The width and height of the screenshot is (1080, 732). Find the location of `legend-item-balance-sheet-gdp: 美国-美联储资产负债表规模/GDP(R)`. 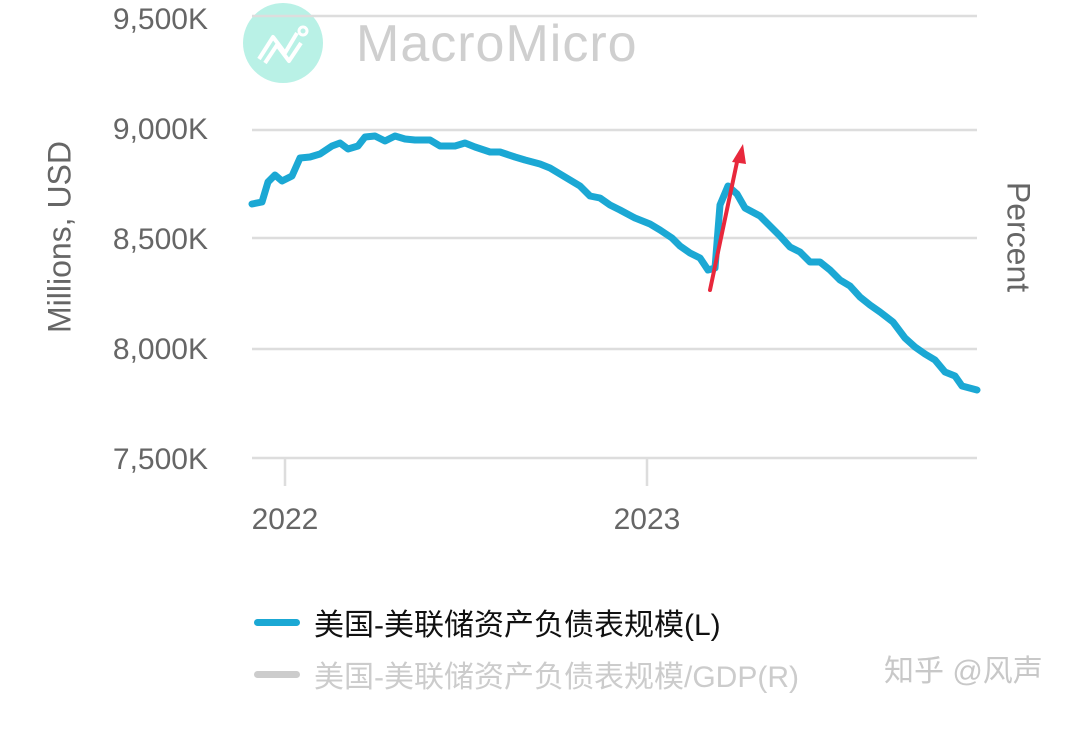

legend-item-balance-sheet-gdp: 美国-美联储资产负债表规模/GDP(R) is located at coordinates (526, 674).